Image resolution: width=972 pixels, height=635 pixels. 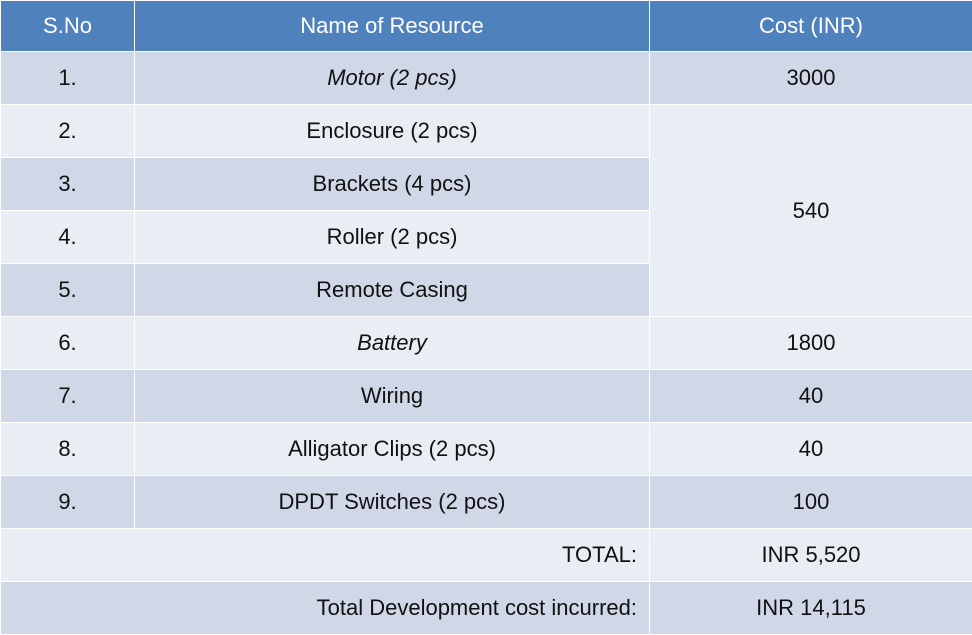 What do you see at coordinates (811, 608) in the screenshot?
I see `dev-cost-value: INR 14,115` at bounding box center [811, 608].